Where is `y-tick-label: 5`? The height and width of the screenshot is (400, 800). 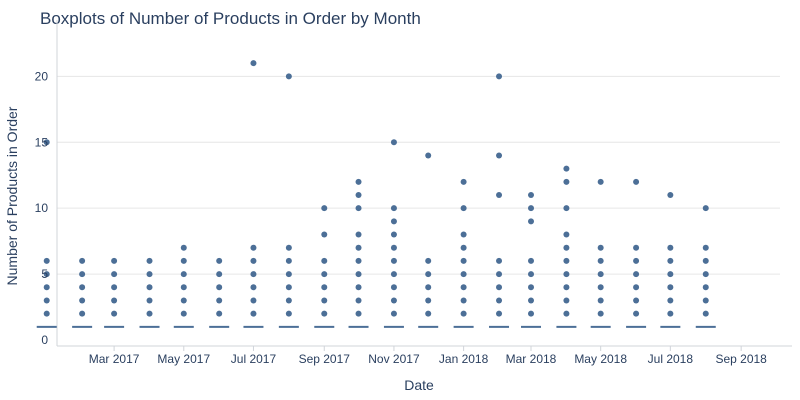
y-tick-label: 5 is located at coordinates (44, 274).